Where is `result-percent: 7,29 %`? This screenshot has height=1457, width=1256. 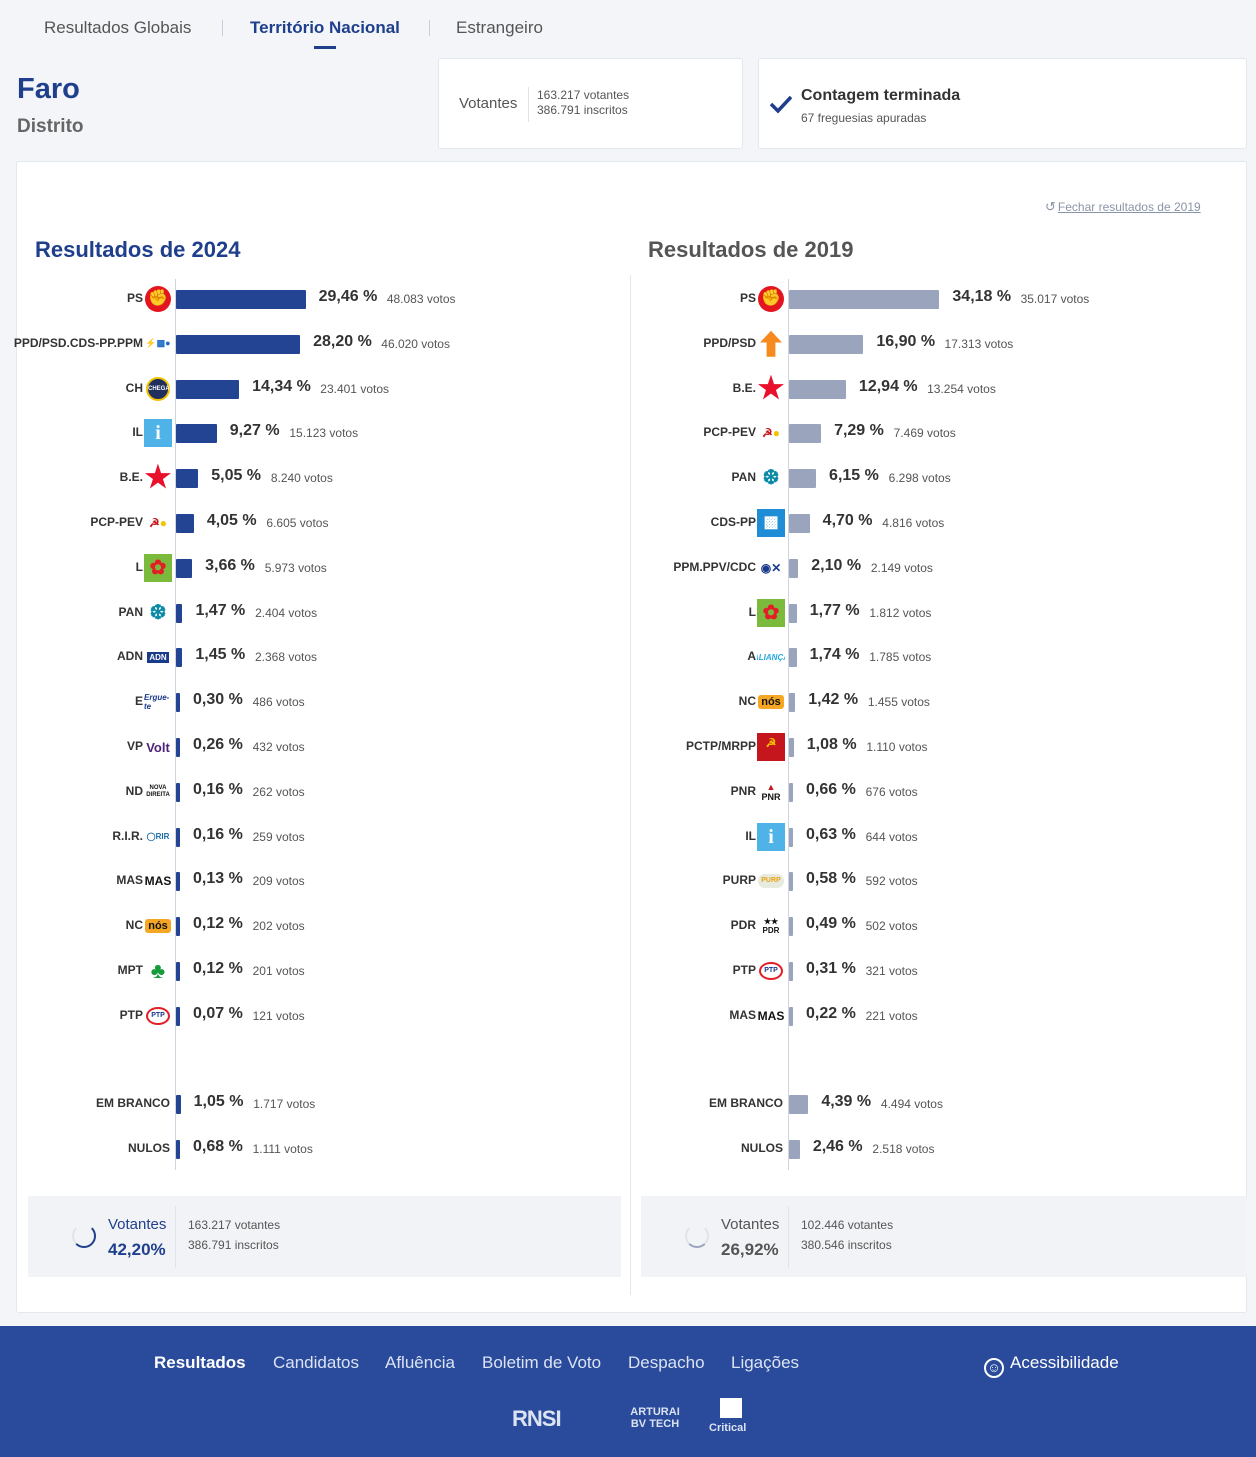 result-percent: 7,29 % is located at coordinates (859, 431).